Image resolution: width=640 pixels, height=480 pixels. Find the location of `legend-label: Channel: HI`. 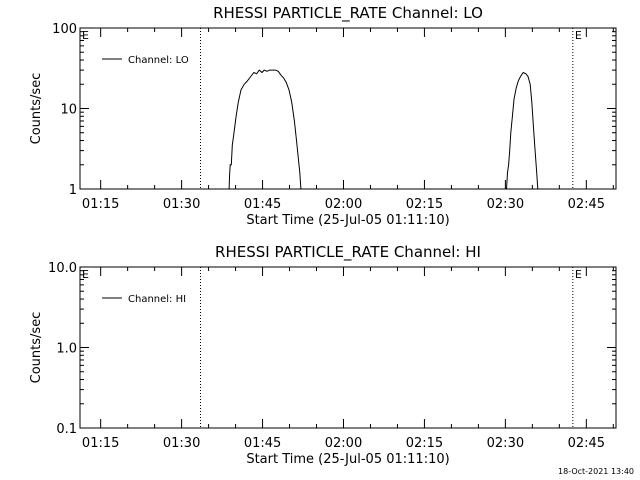

legend-label: Channel: HI is located at coordinates (157, 299).